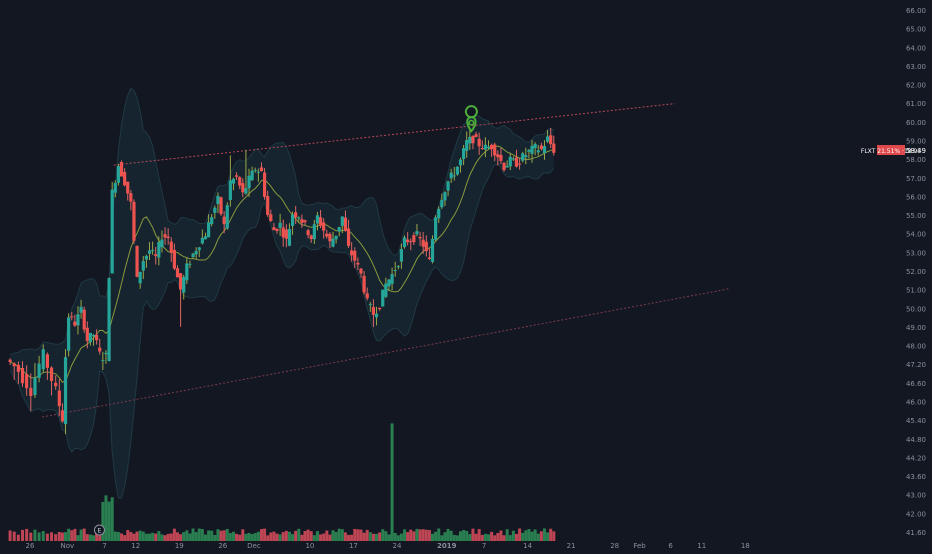 Image resolution: width=932 pixels, height=554 pixels. What do you see at coordinates (916, 142) in the screenshot?
I see `y-tick-label: 59.00` at bounding box center [916, 142].